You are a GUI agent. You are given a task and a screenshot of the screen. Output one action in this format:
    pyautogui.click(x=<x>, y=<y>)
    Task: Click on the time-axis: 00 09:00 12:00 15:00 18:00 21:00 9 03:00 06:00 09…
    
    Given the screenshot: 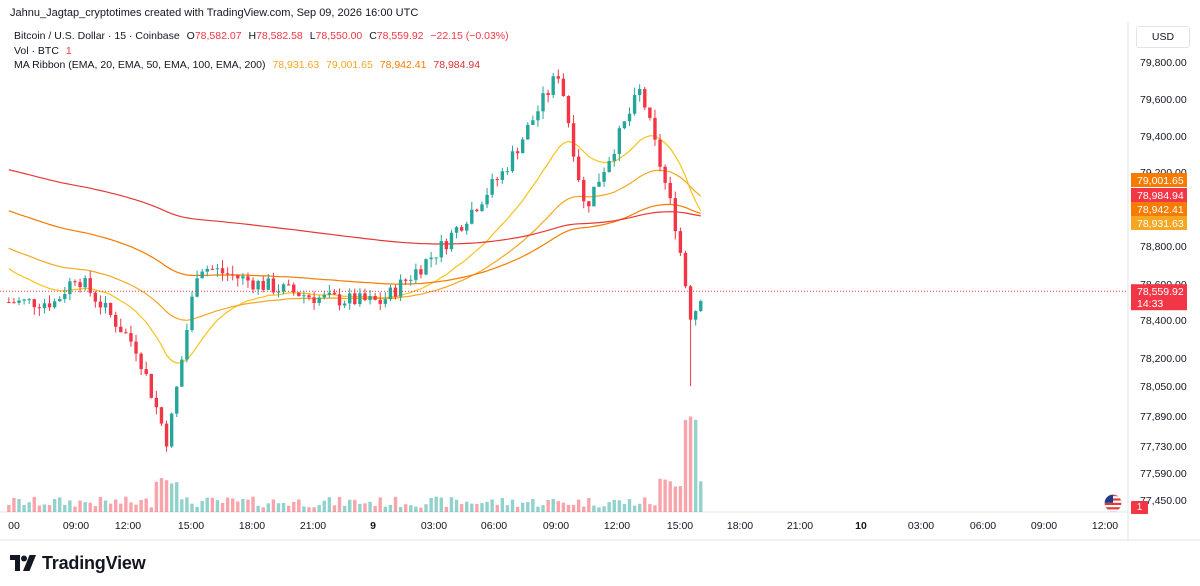 What is the action you would take?
    pyautogui.click(x=563, y=526)
    